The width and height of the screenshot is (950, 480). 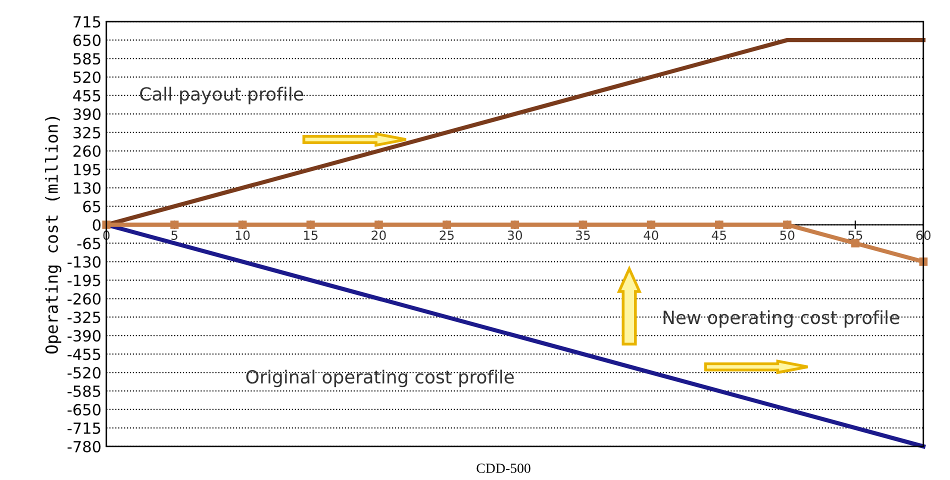 What do you see at coordinates (379, 235) in the screenshot?
I see `x-tick-label: 20` at bounding box center [379, 235].